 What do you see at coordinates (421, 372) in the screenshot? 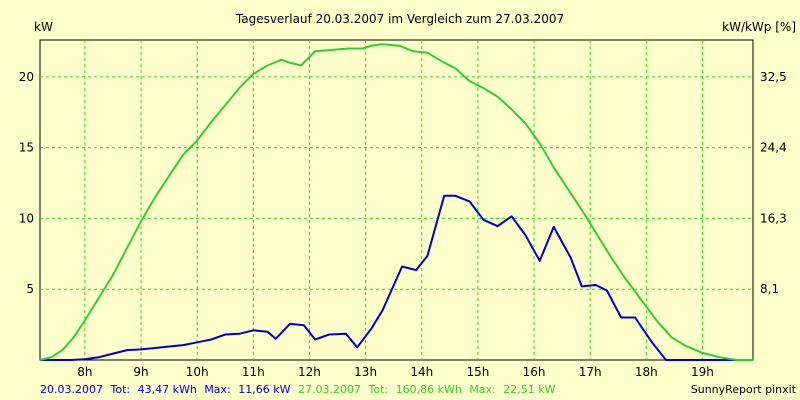
I see `x-tick-label: 14h` at bounding box center [421, 372].